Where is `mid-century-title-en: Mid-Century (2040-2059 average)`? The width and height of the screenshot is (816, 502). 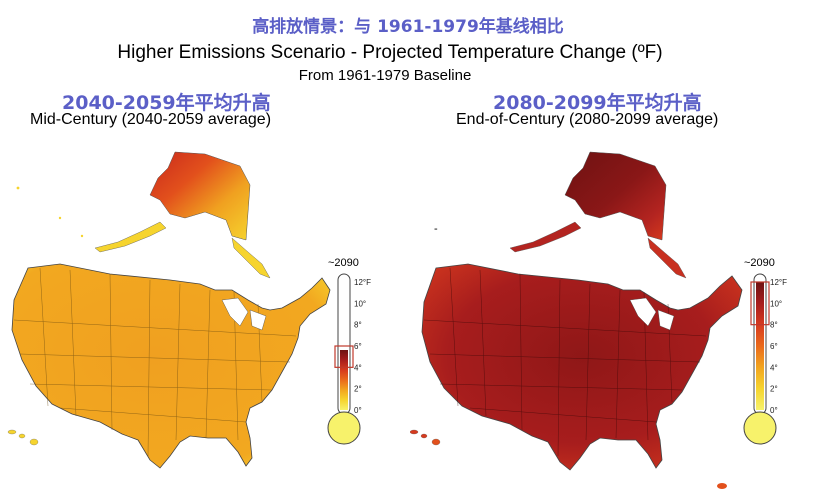
mid-century-title-en: Mid-Century (2040-2059 average) is located at coordinates (151, 119).